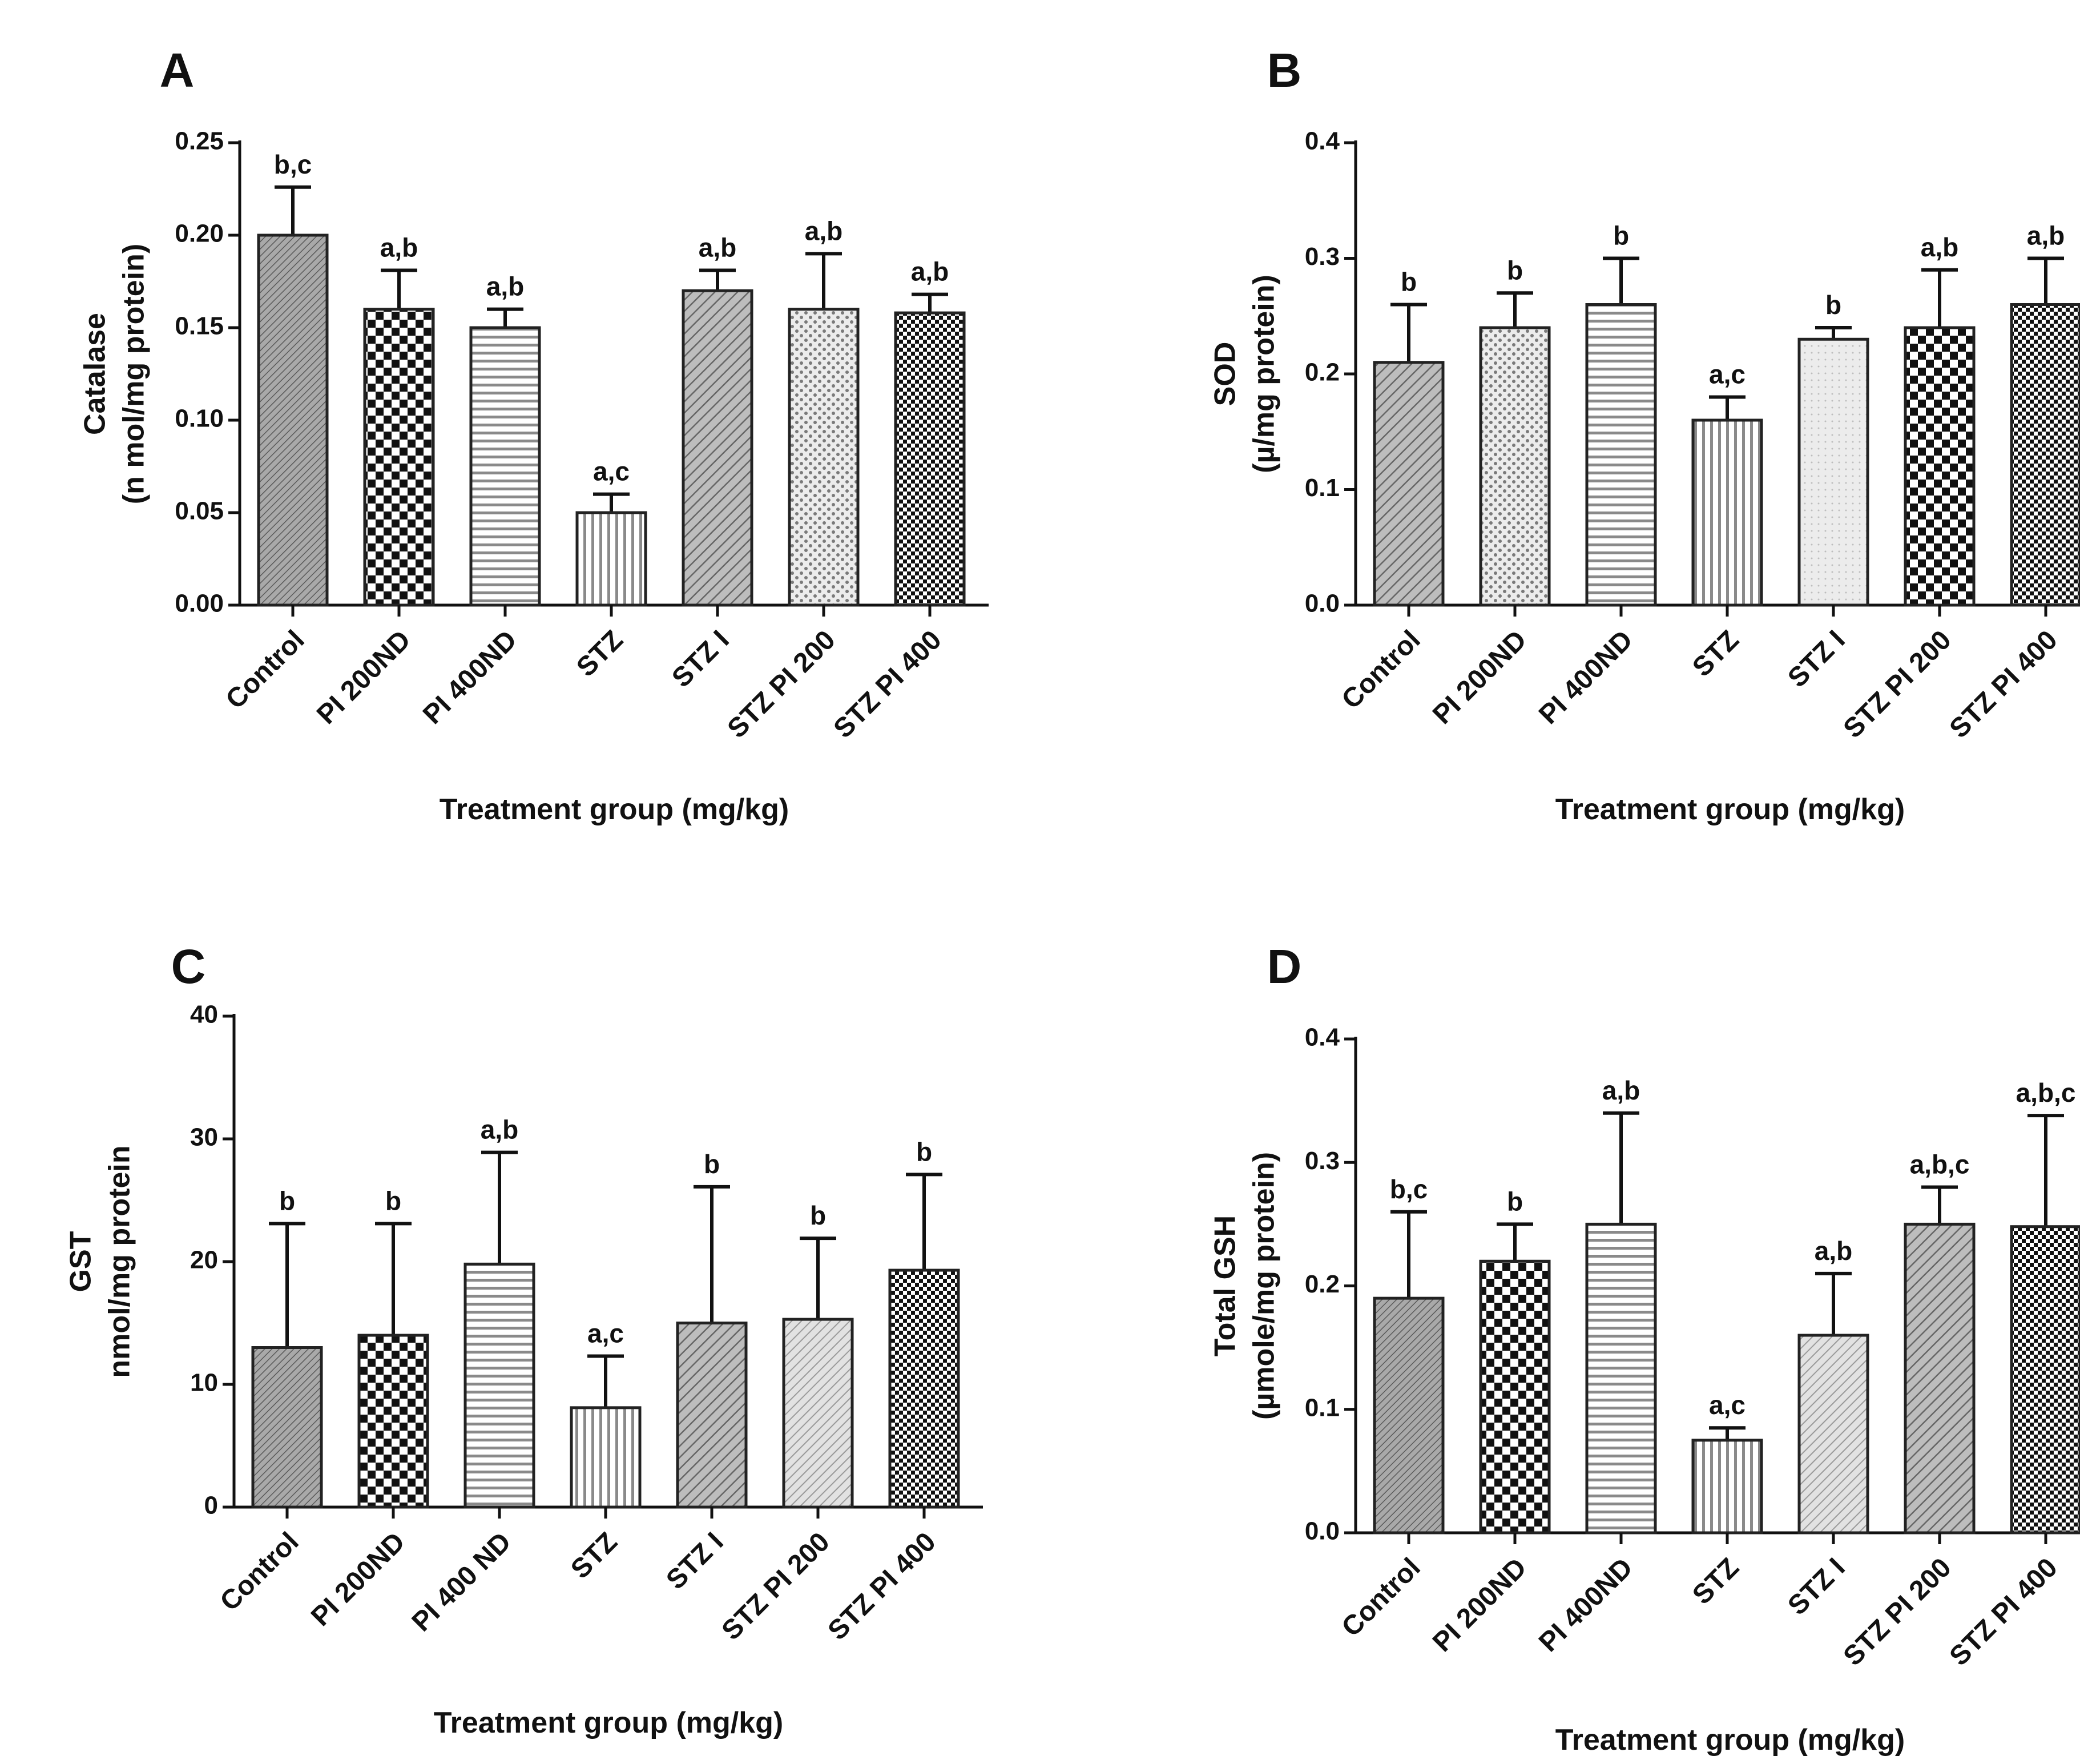 The width and height of the screenshot is (2080, 1764). What do you see at coordinates (1322, 604) in the screenshot?
I see `y-tick-label: 0.0` at bounding box center [1322, 604].